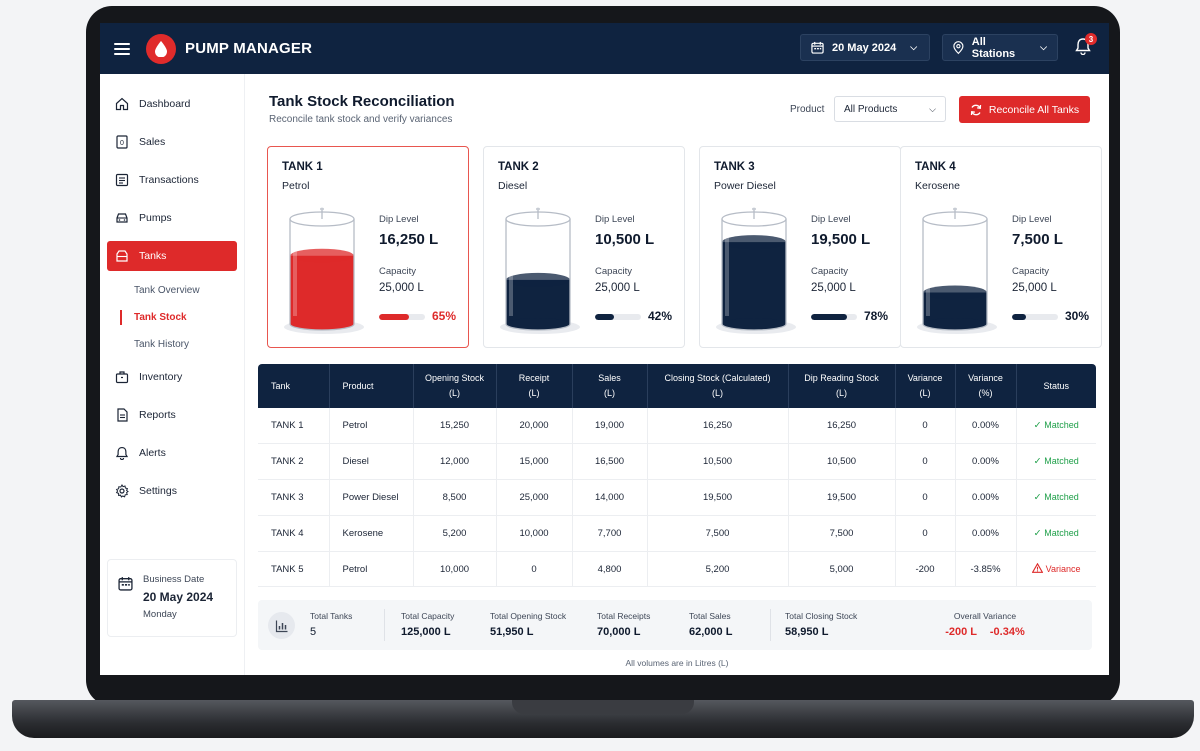 The height and width of the screenshot is (751, 1200). I want to click on sidebar-item-label: Tanks, so click(153, 256).